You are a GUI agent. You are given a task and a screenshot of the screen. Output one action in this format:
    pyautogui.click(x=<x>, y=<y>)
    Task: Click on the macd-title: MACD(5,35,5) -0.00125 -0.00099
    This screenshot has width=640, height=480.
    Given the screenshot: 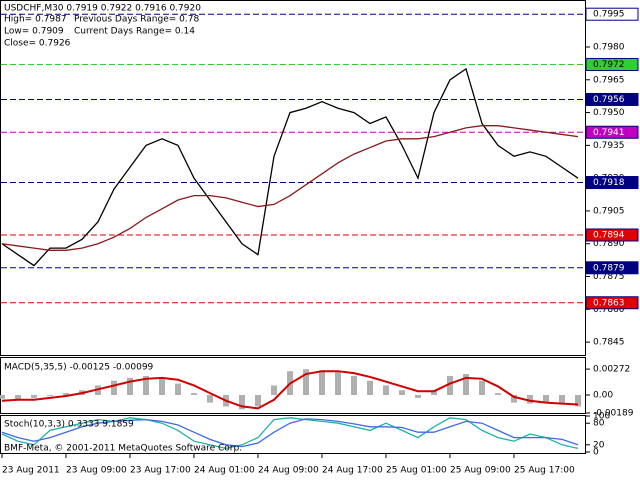 What is the action you would take?
    pyautogui.click(x=79, y=368)
    